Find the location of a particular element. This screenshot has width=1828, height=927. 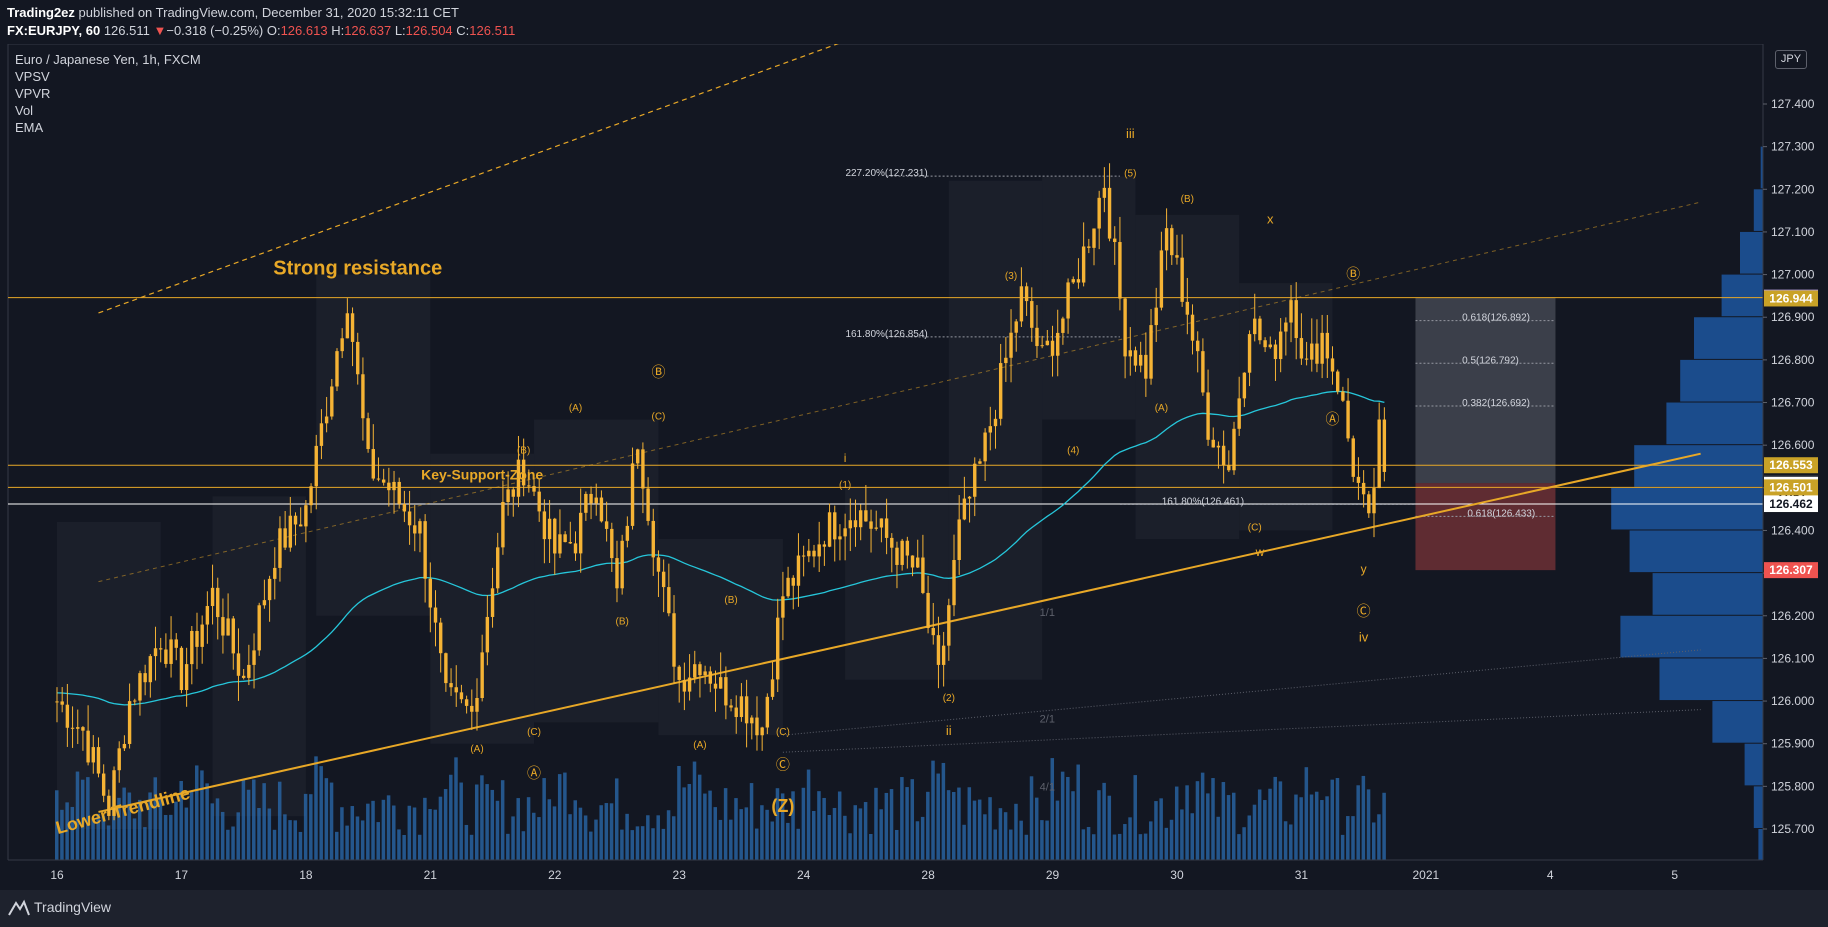

author-name: Trading2ez is located at coordinates (41, 12).